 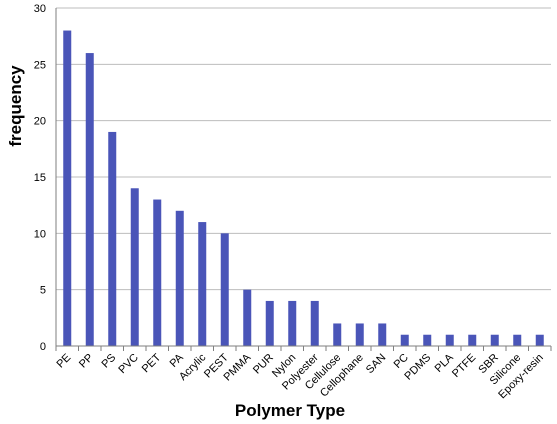 What do you see at coordinates (40, 65) in the screenshot?
I see `y-tick-label: 25` at bounding box center [40, 65].